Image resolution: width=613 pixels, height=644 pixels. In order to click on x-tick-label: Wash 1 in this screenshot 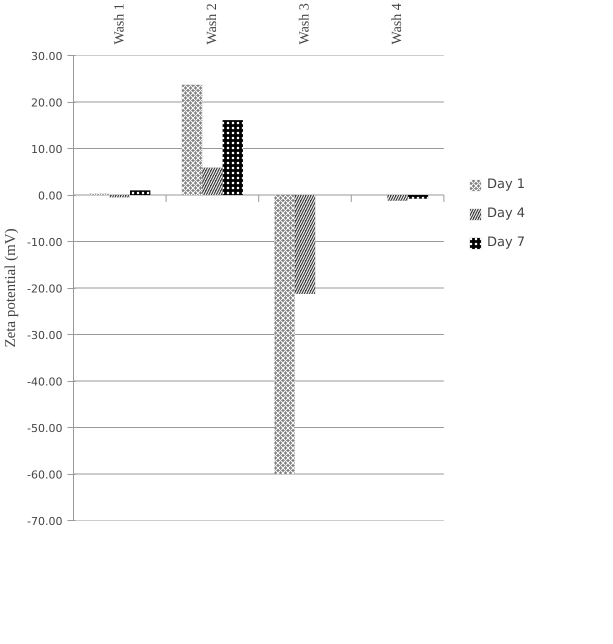, I will do `click(120, 23)`.